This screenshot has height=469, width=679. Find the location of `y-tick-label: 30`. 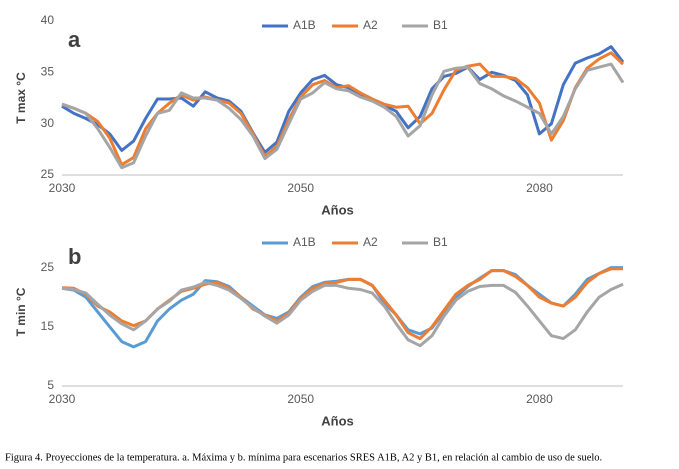

y-tick-label: 30 is located at coordinates (48, 123).